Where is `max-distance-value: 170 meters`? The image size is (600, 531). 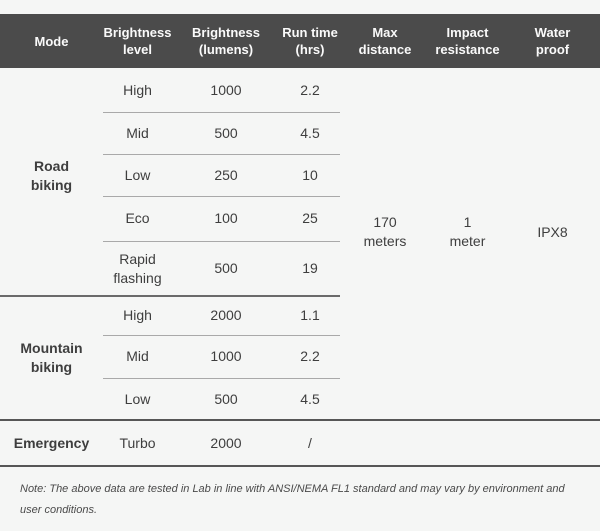
max-distance-value: 170 meters is located at coordinates (385, 232).